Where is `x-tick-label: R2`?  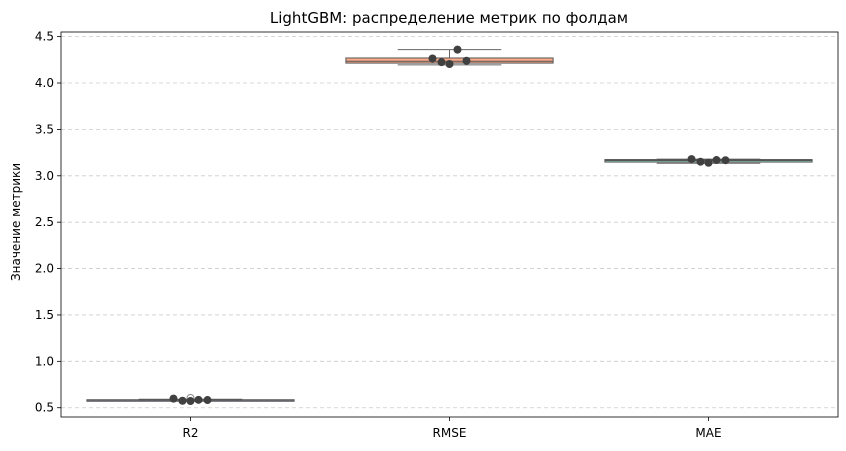
x-tick-label: R2 is located at coordinates (191, 433).